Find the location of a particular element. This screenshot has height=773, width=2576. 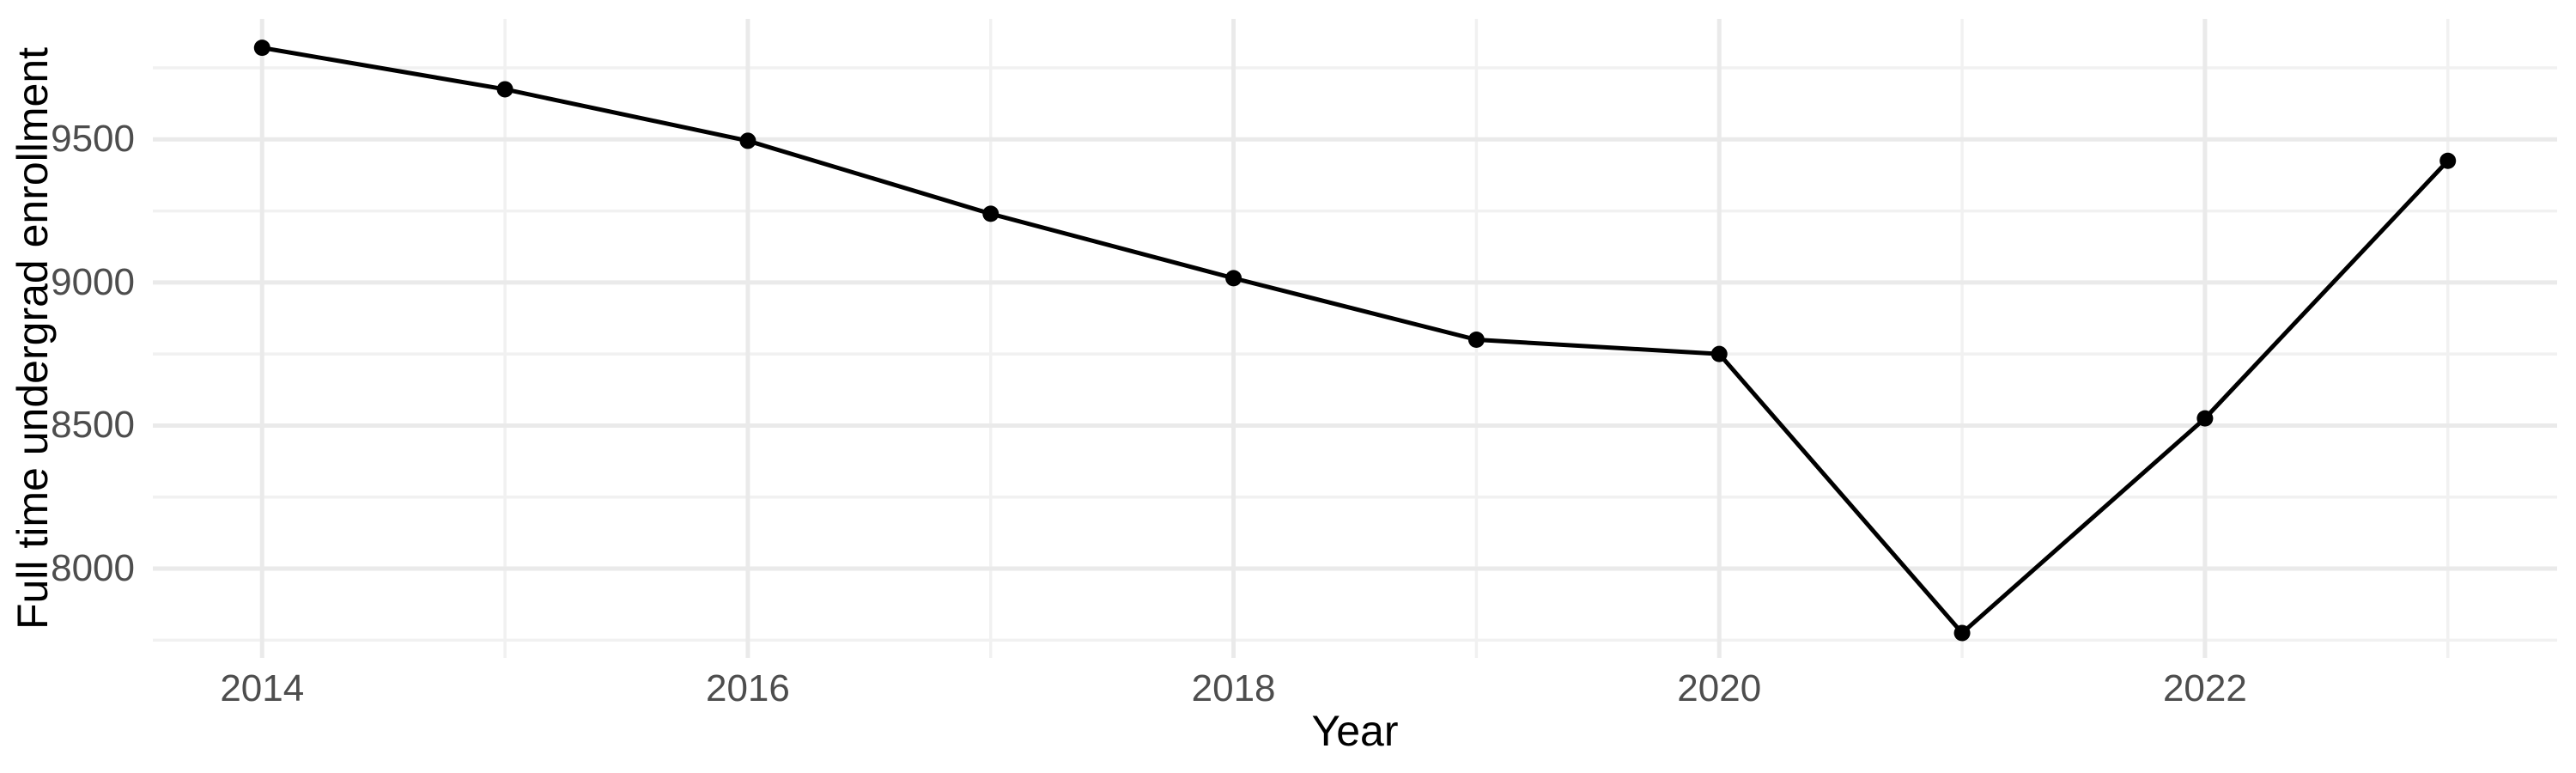

x-tick-label: 2014 is located at coordinates (262, 688).